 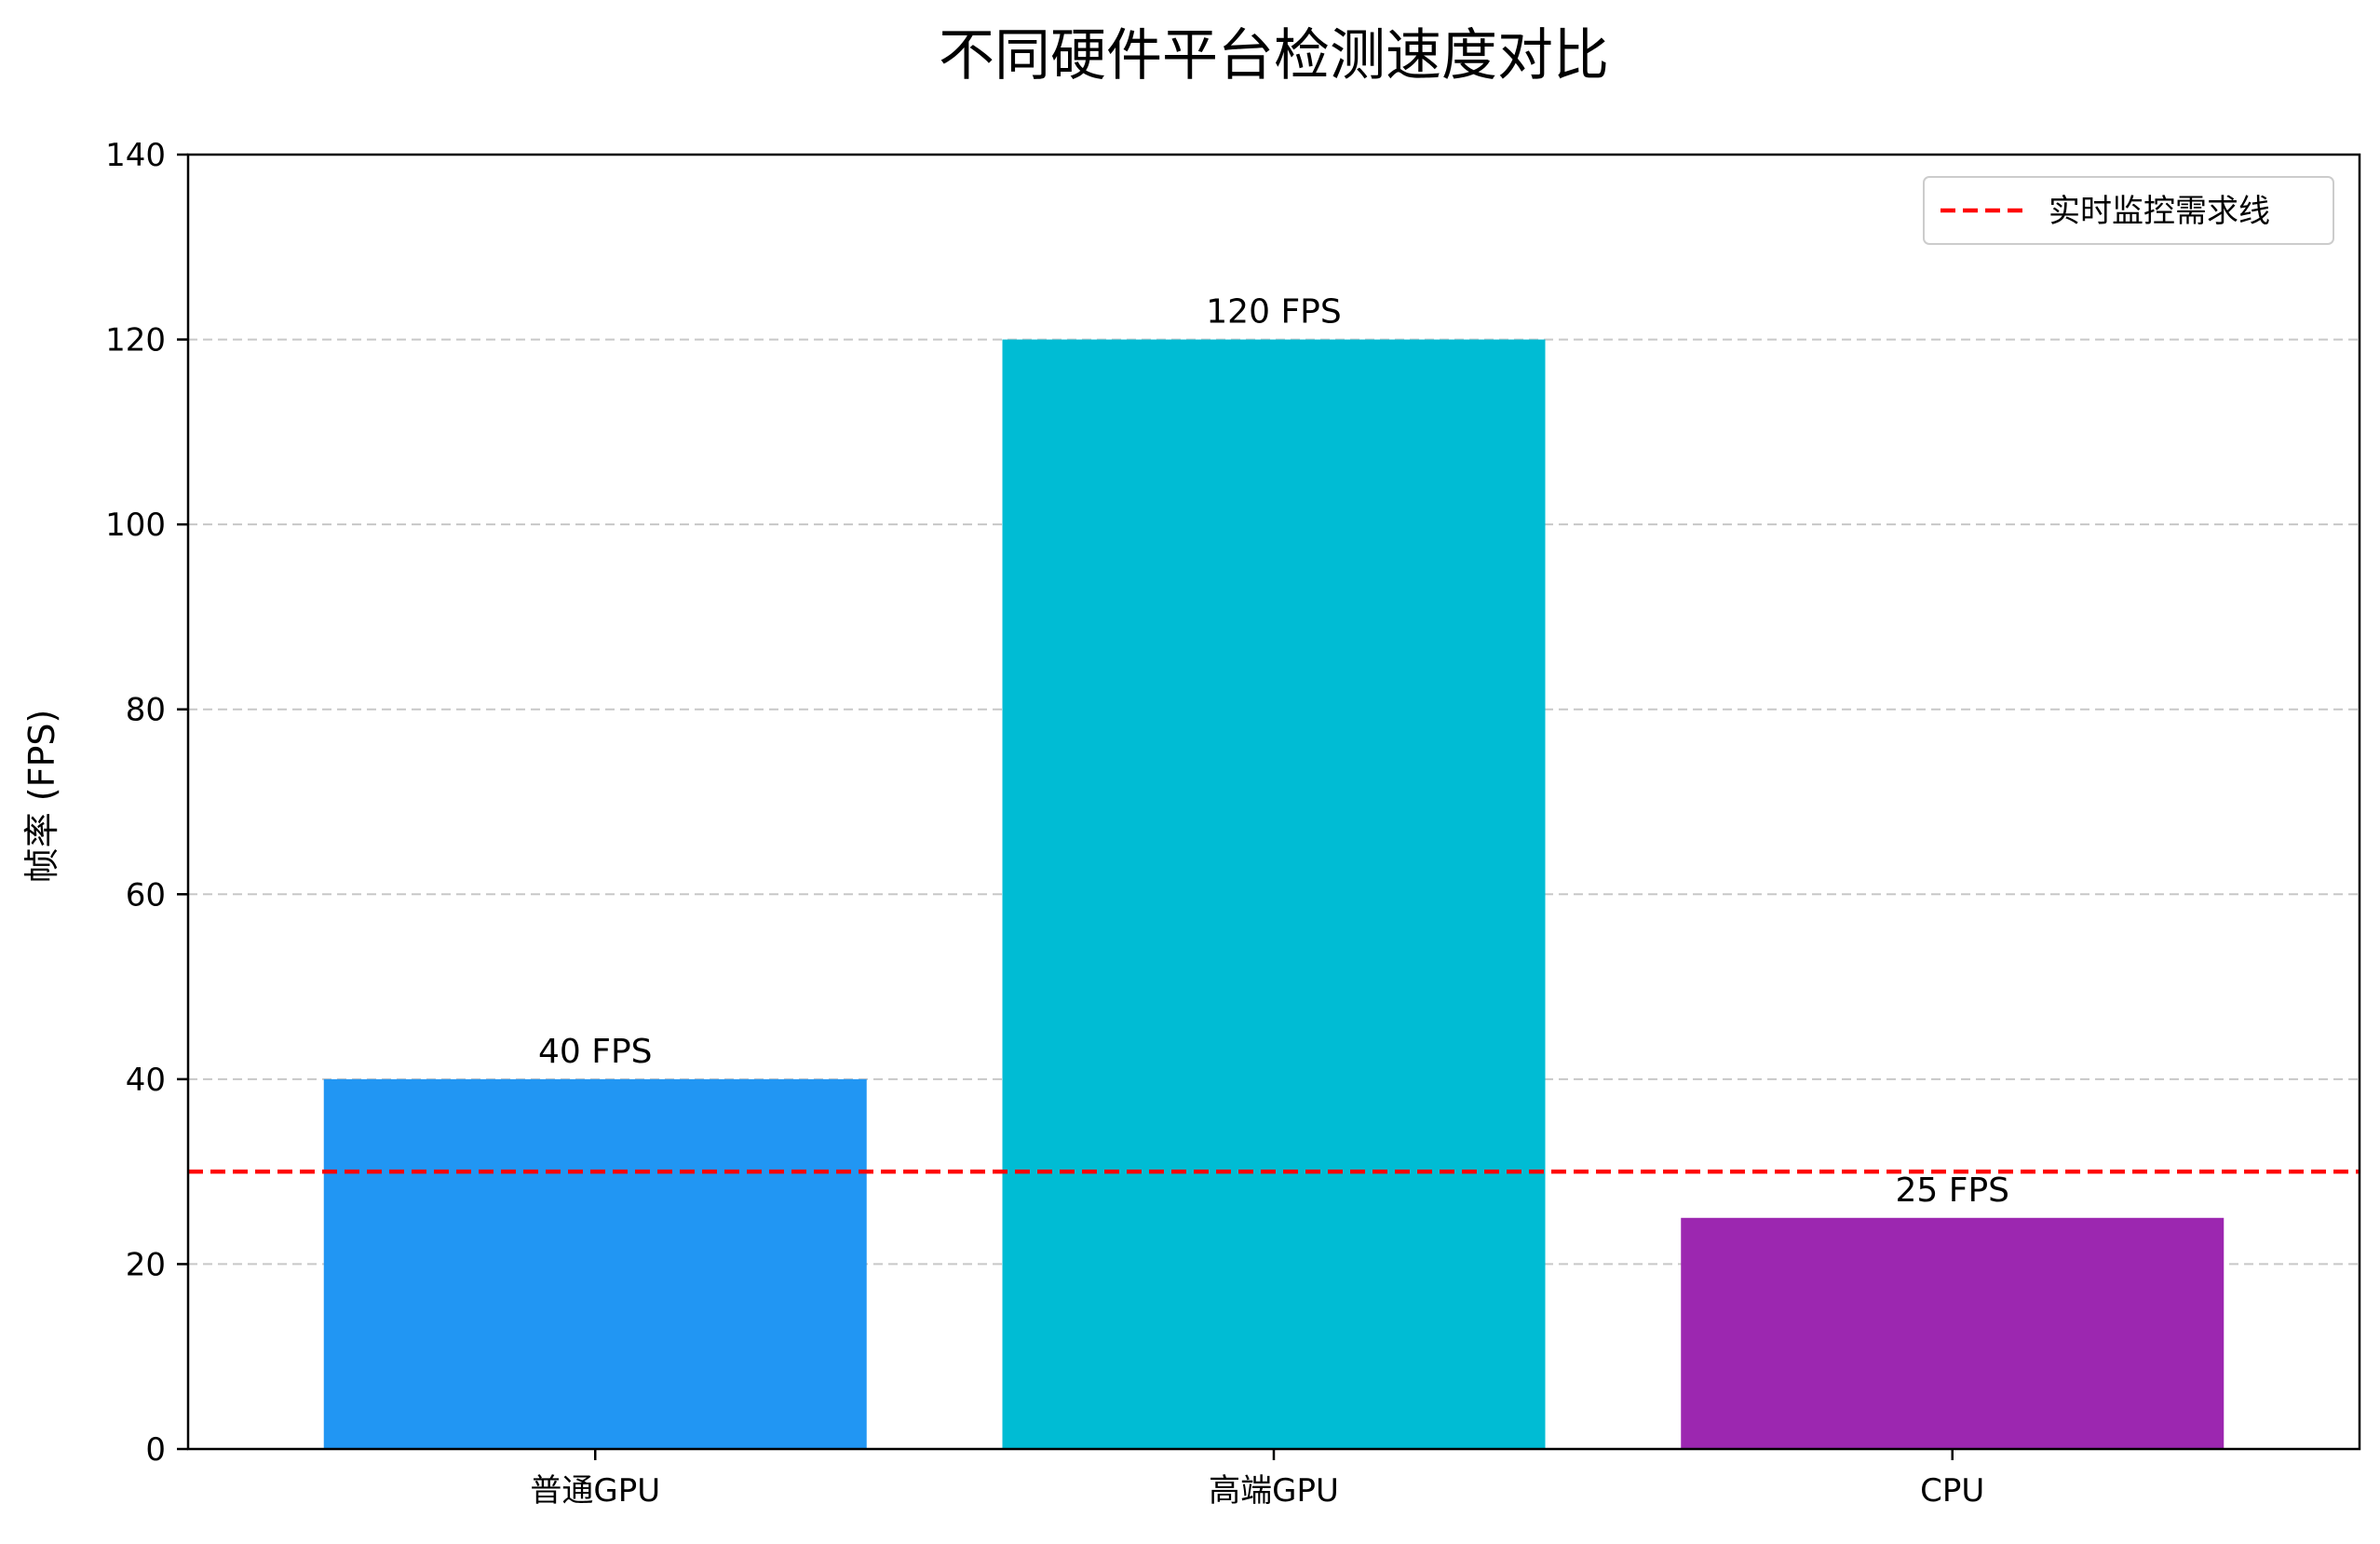 I want to click on y-tick-label: 20, so click(x=146, y=1264).